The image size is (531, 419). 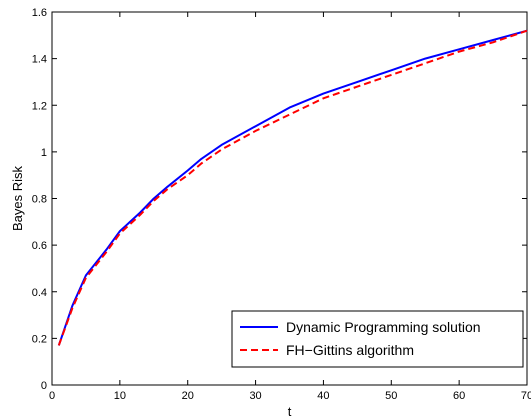 What do you see at coordinates (188, 396) in the screenshot?
I see `x-tick-label: 20` at bounding box center [188, 396].